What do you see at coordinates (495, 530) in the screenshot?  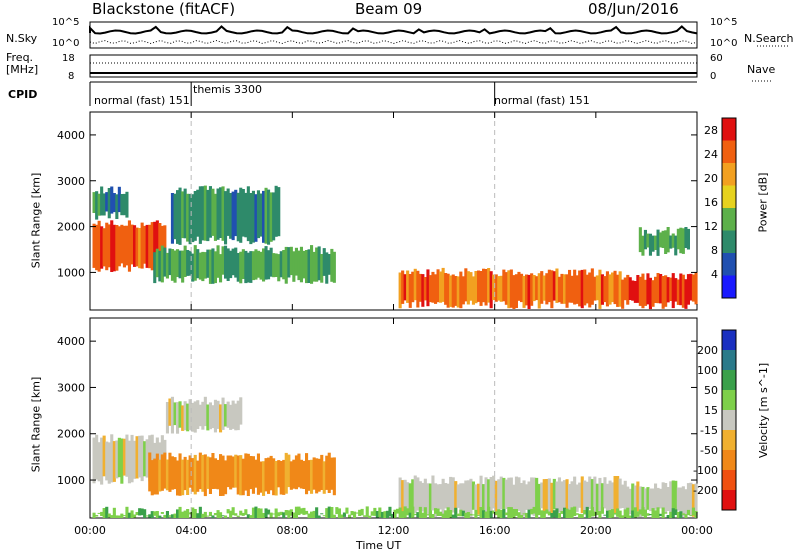 I see `xtick-label-4: 16:00` at bounding box center [495, 530].